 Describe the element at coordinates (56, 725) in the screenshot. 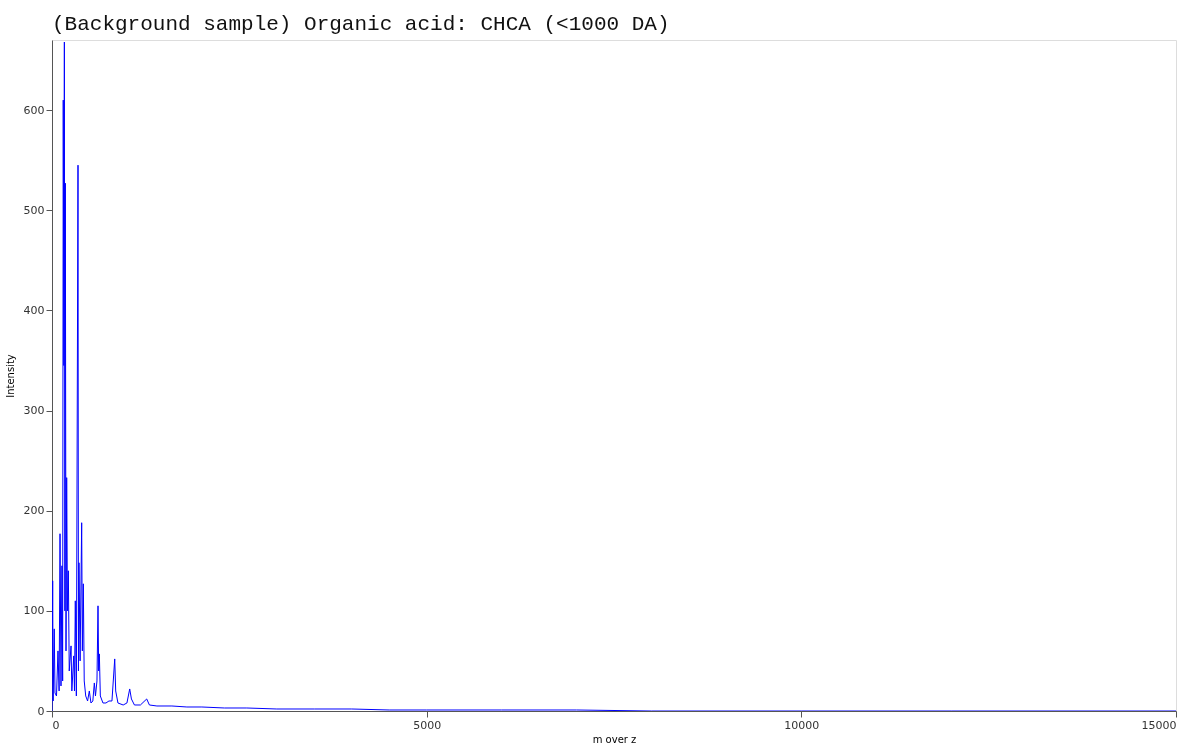

I see `x-tick-label: 0` at that location.